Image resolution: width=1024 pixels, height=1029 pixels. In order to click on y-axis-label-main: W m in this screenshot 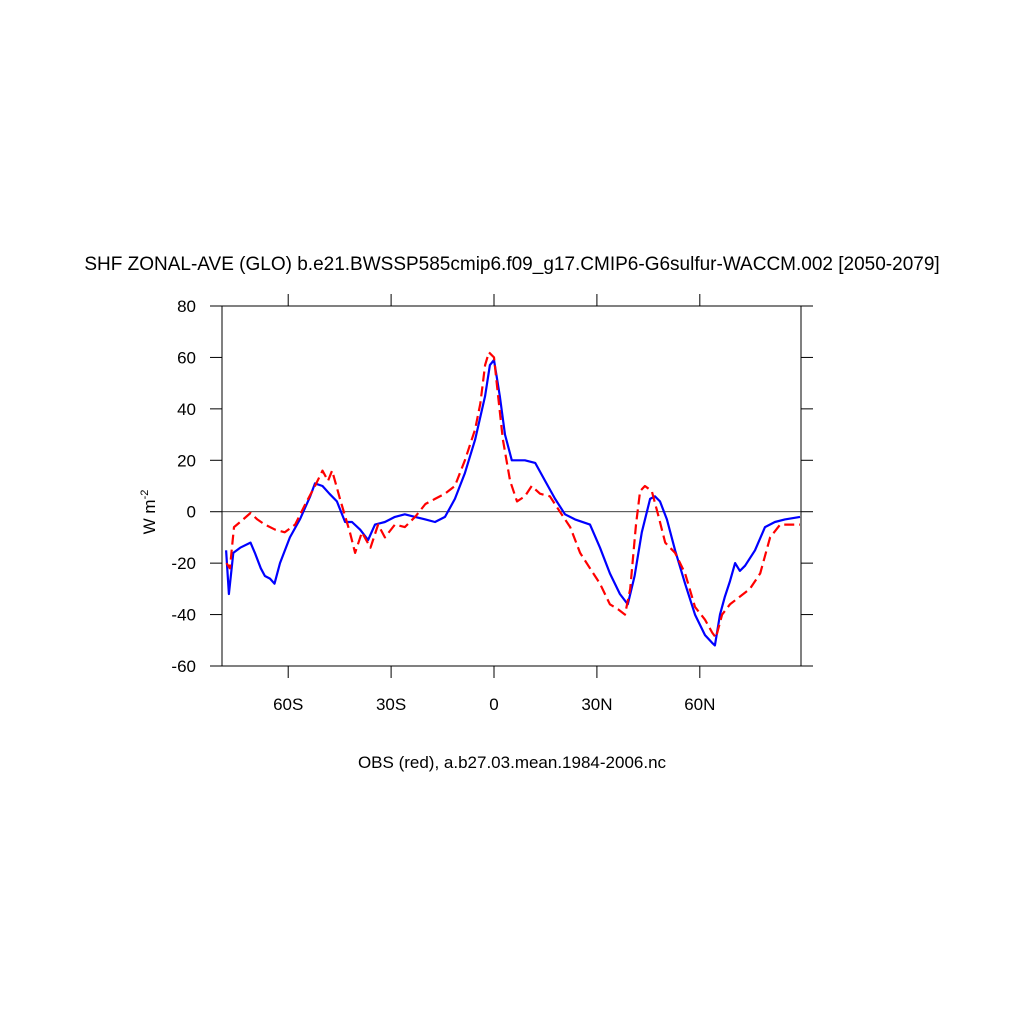, I will do `click(149, 516)`.